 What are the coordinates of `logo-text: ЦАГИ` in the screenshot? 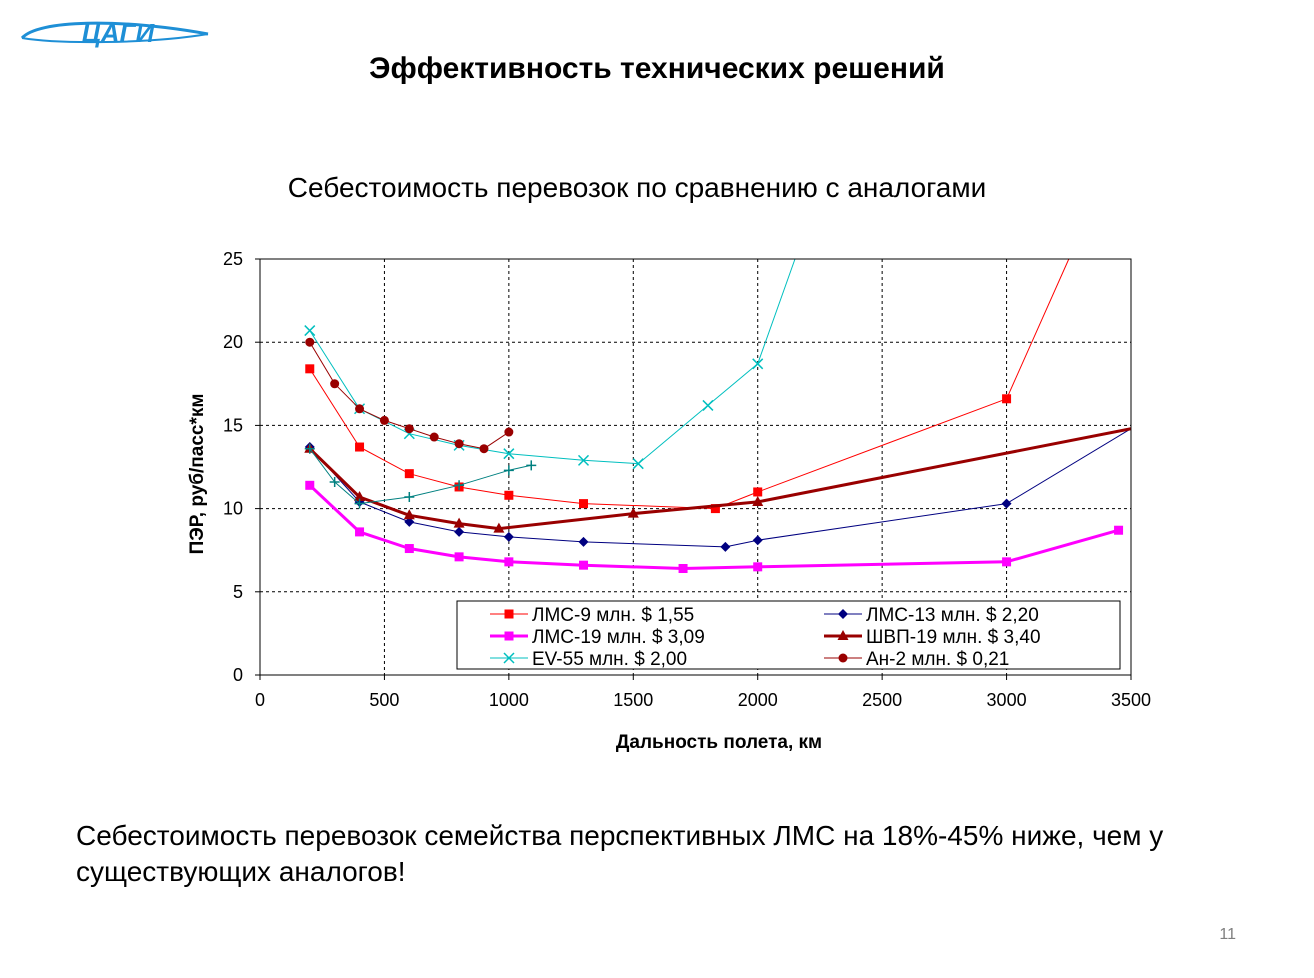 It's located at (119, 33).